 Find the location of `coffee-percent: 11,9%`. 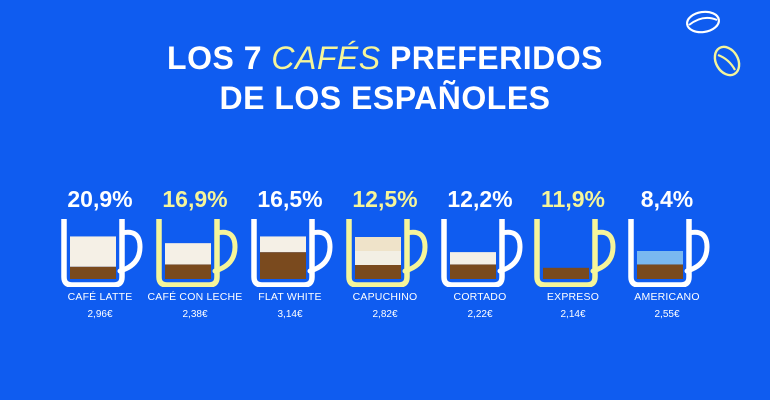

coffee-percent: 11,9% is located at coordinates (573, 199).